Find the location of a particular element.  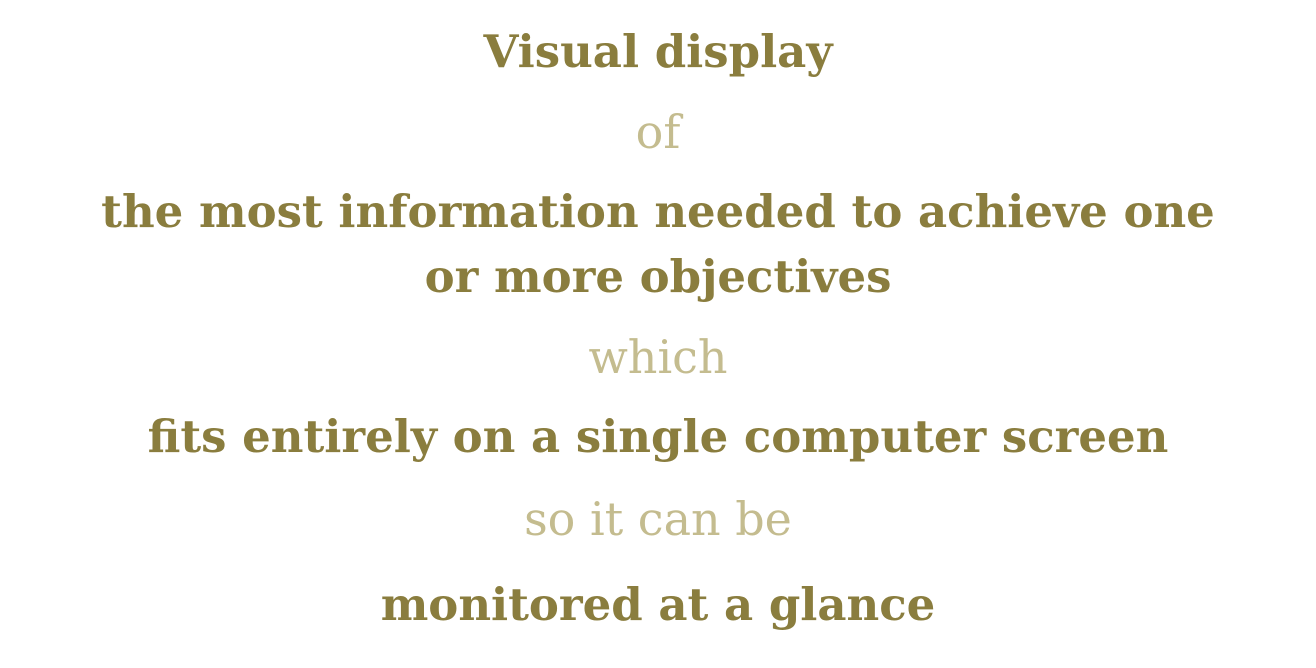

connector-line-so-it-can-be: so it can be is located at coordinates (658, 519).